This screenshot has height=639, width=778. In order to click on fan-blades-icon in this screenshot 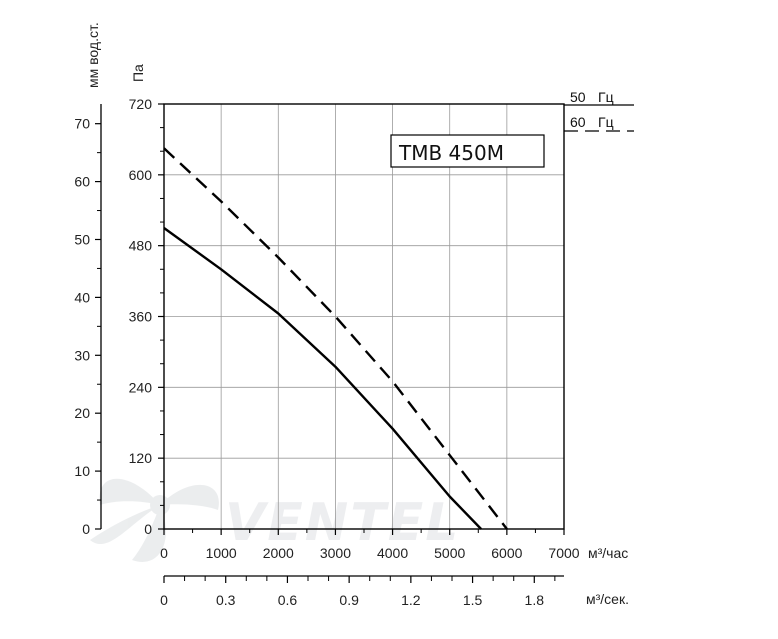, I will do `click(154, 520)`.